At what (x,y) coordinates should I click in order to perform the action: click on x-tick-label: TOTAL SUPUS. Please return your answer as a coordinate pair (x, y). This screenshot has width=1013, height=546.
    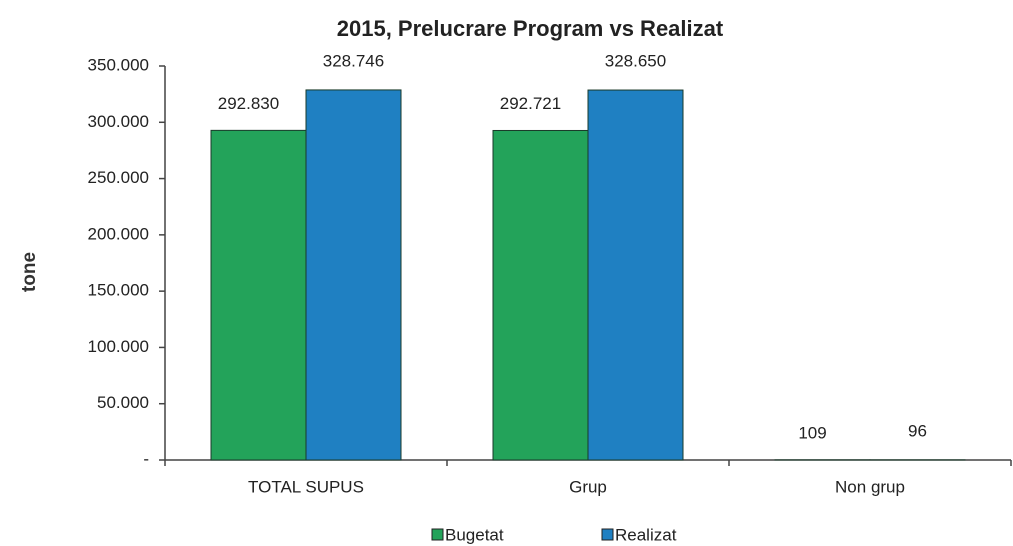
    Looking at the image, I should click on (306, 486).